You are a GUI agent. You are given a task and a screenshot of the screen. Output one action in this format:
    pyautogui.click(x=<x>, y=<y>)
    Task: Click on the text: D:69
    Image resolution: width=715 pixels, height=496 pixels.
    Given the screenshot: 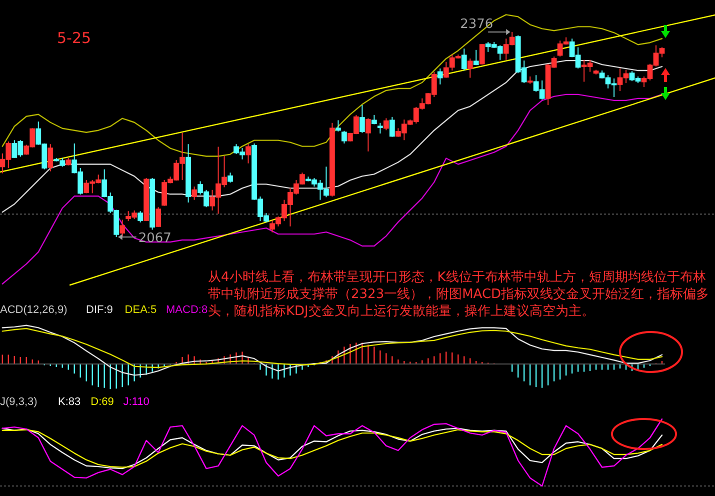 What is the action you would take?
    pyautogui.click(x=102, y=402)
    